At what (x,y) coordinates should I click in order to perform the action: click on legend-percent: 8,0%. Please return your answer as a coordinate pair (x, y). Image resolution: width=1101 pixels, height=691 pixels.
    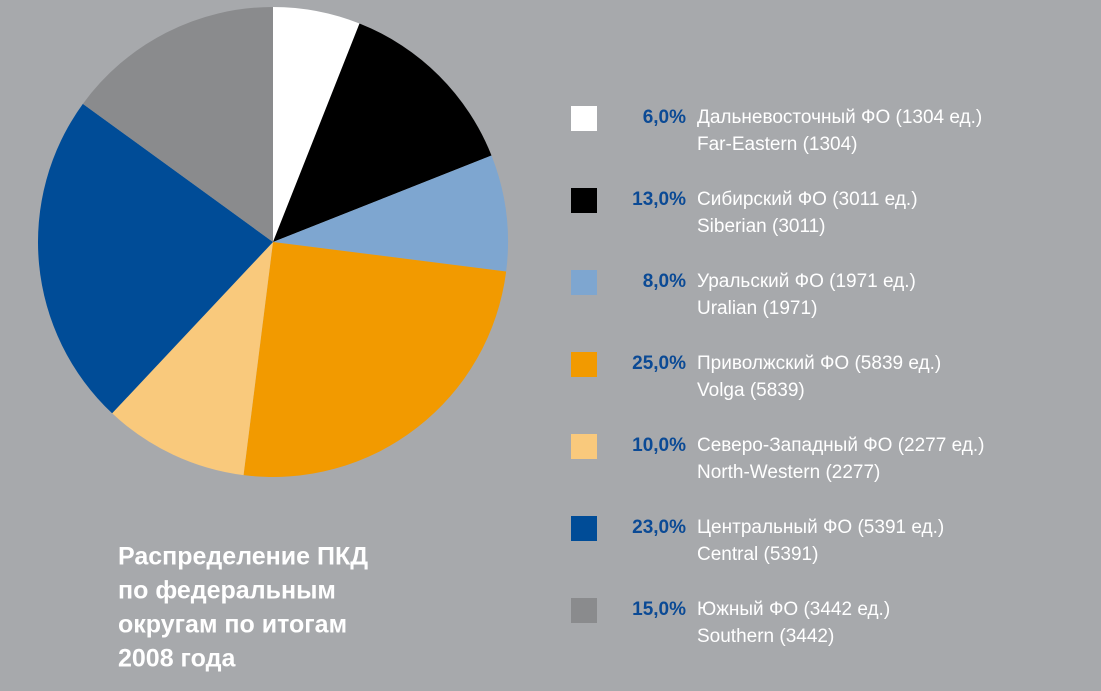
    Looking at the image, I should click on (664, 281).